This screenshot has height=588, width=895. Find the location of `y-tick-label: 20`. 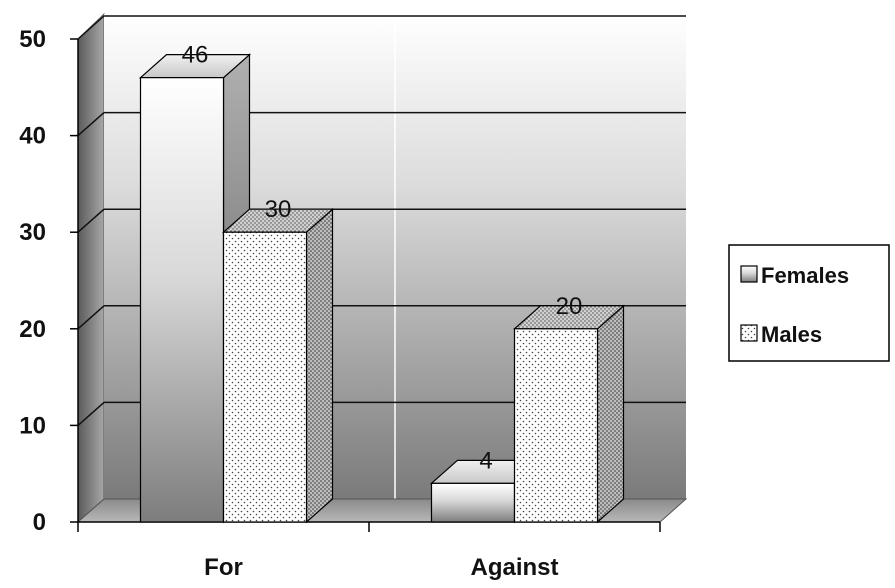

y-tick-label: 20 is located at coordinates (32, 329).